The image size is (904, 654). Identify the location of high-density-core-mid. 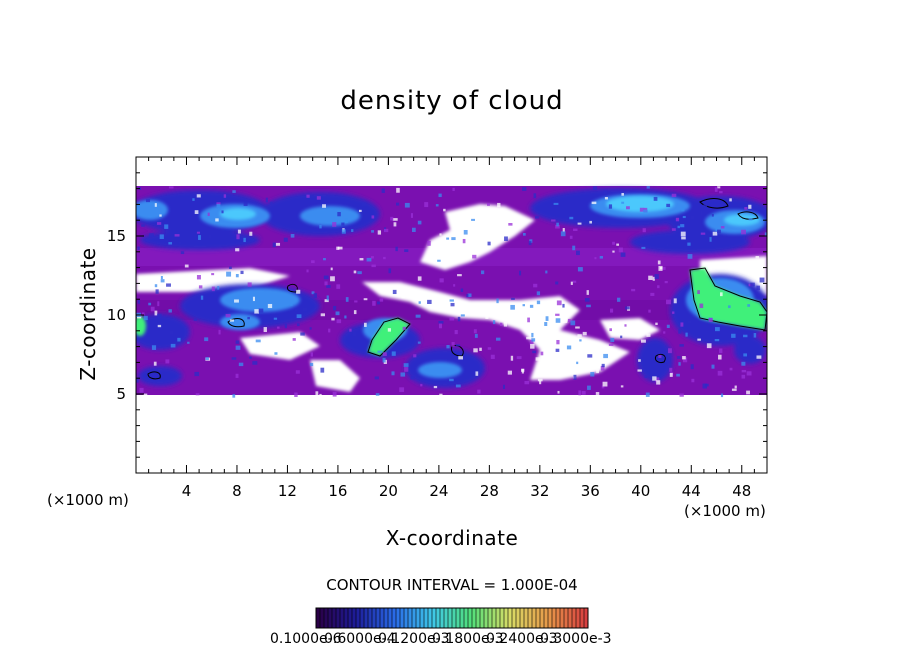
(389, 337).